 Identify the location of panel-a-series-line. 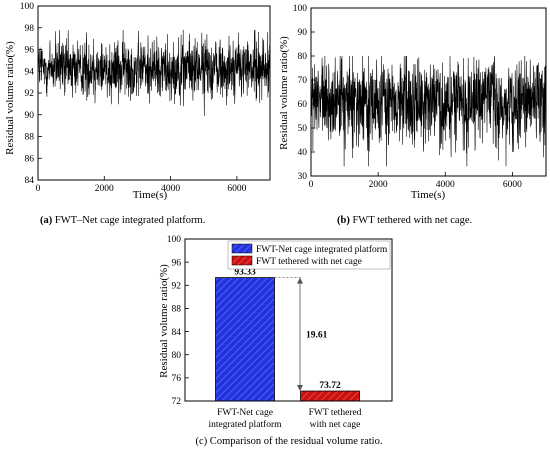
(154, 73).